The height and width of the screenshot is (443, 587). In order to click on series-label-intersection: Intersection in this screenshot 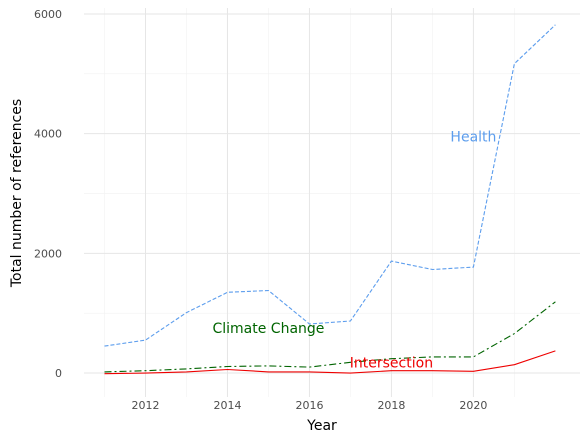, I will do `click(391, 363)`.